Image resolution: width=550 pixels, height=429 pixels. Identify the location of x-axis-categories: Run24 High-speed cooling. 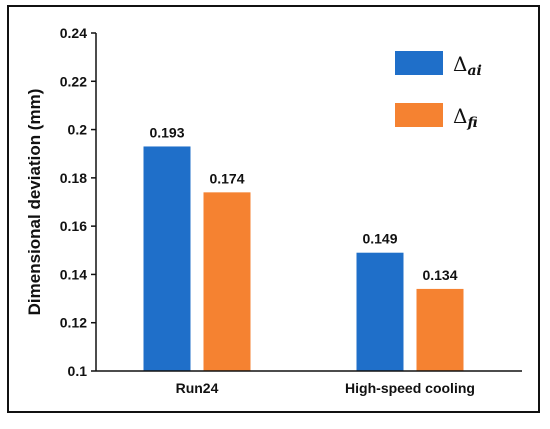
(325, 388).